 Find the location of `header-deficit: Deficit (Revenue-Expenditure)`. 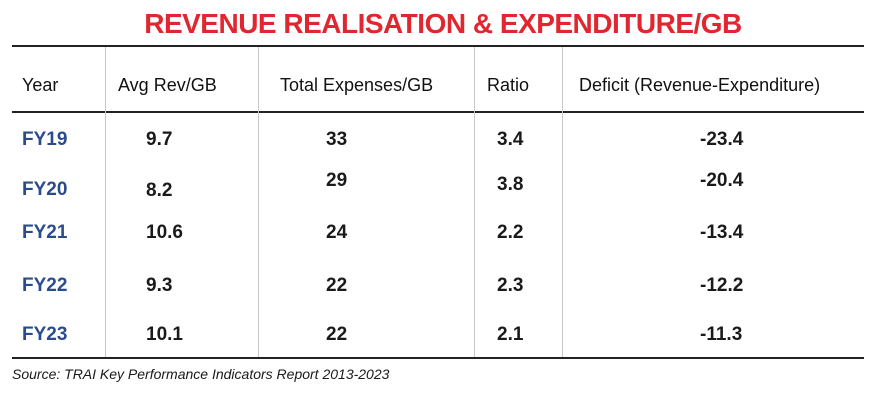

header-deficit: Deficit (Revenue-Expenditure) is located at coordinates (700, 85).